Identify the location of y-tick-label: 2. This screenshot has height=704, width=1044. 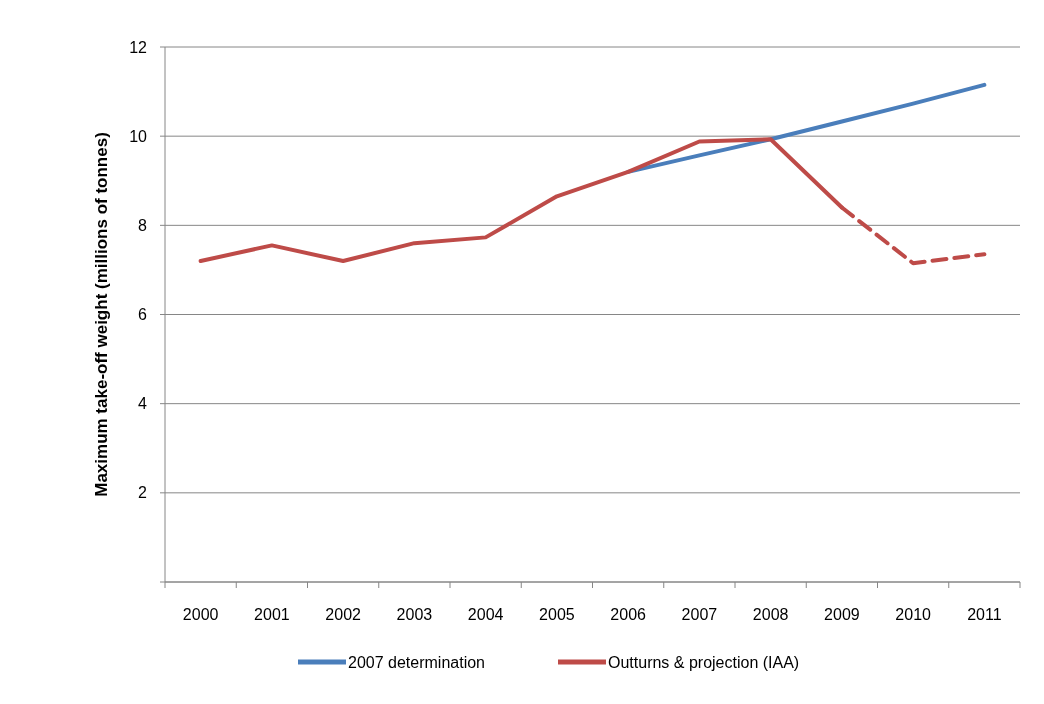
(143, 493).